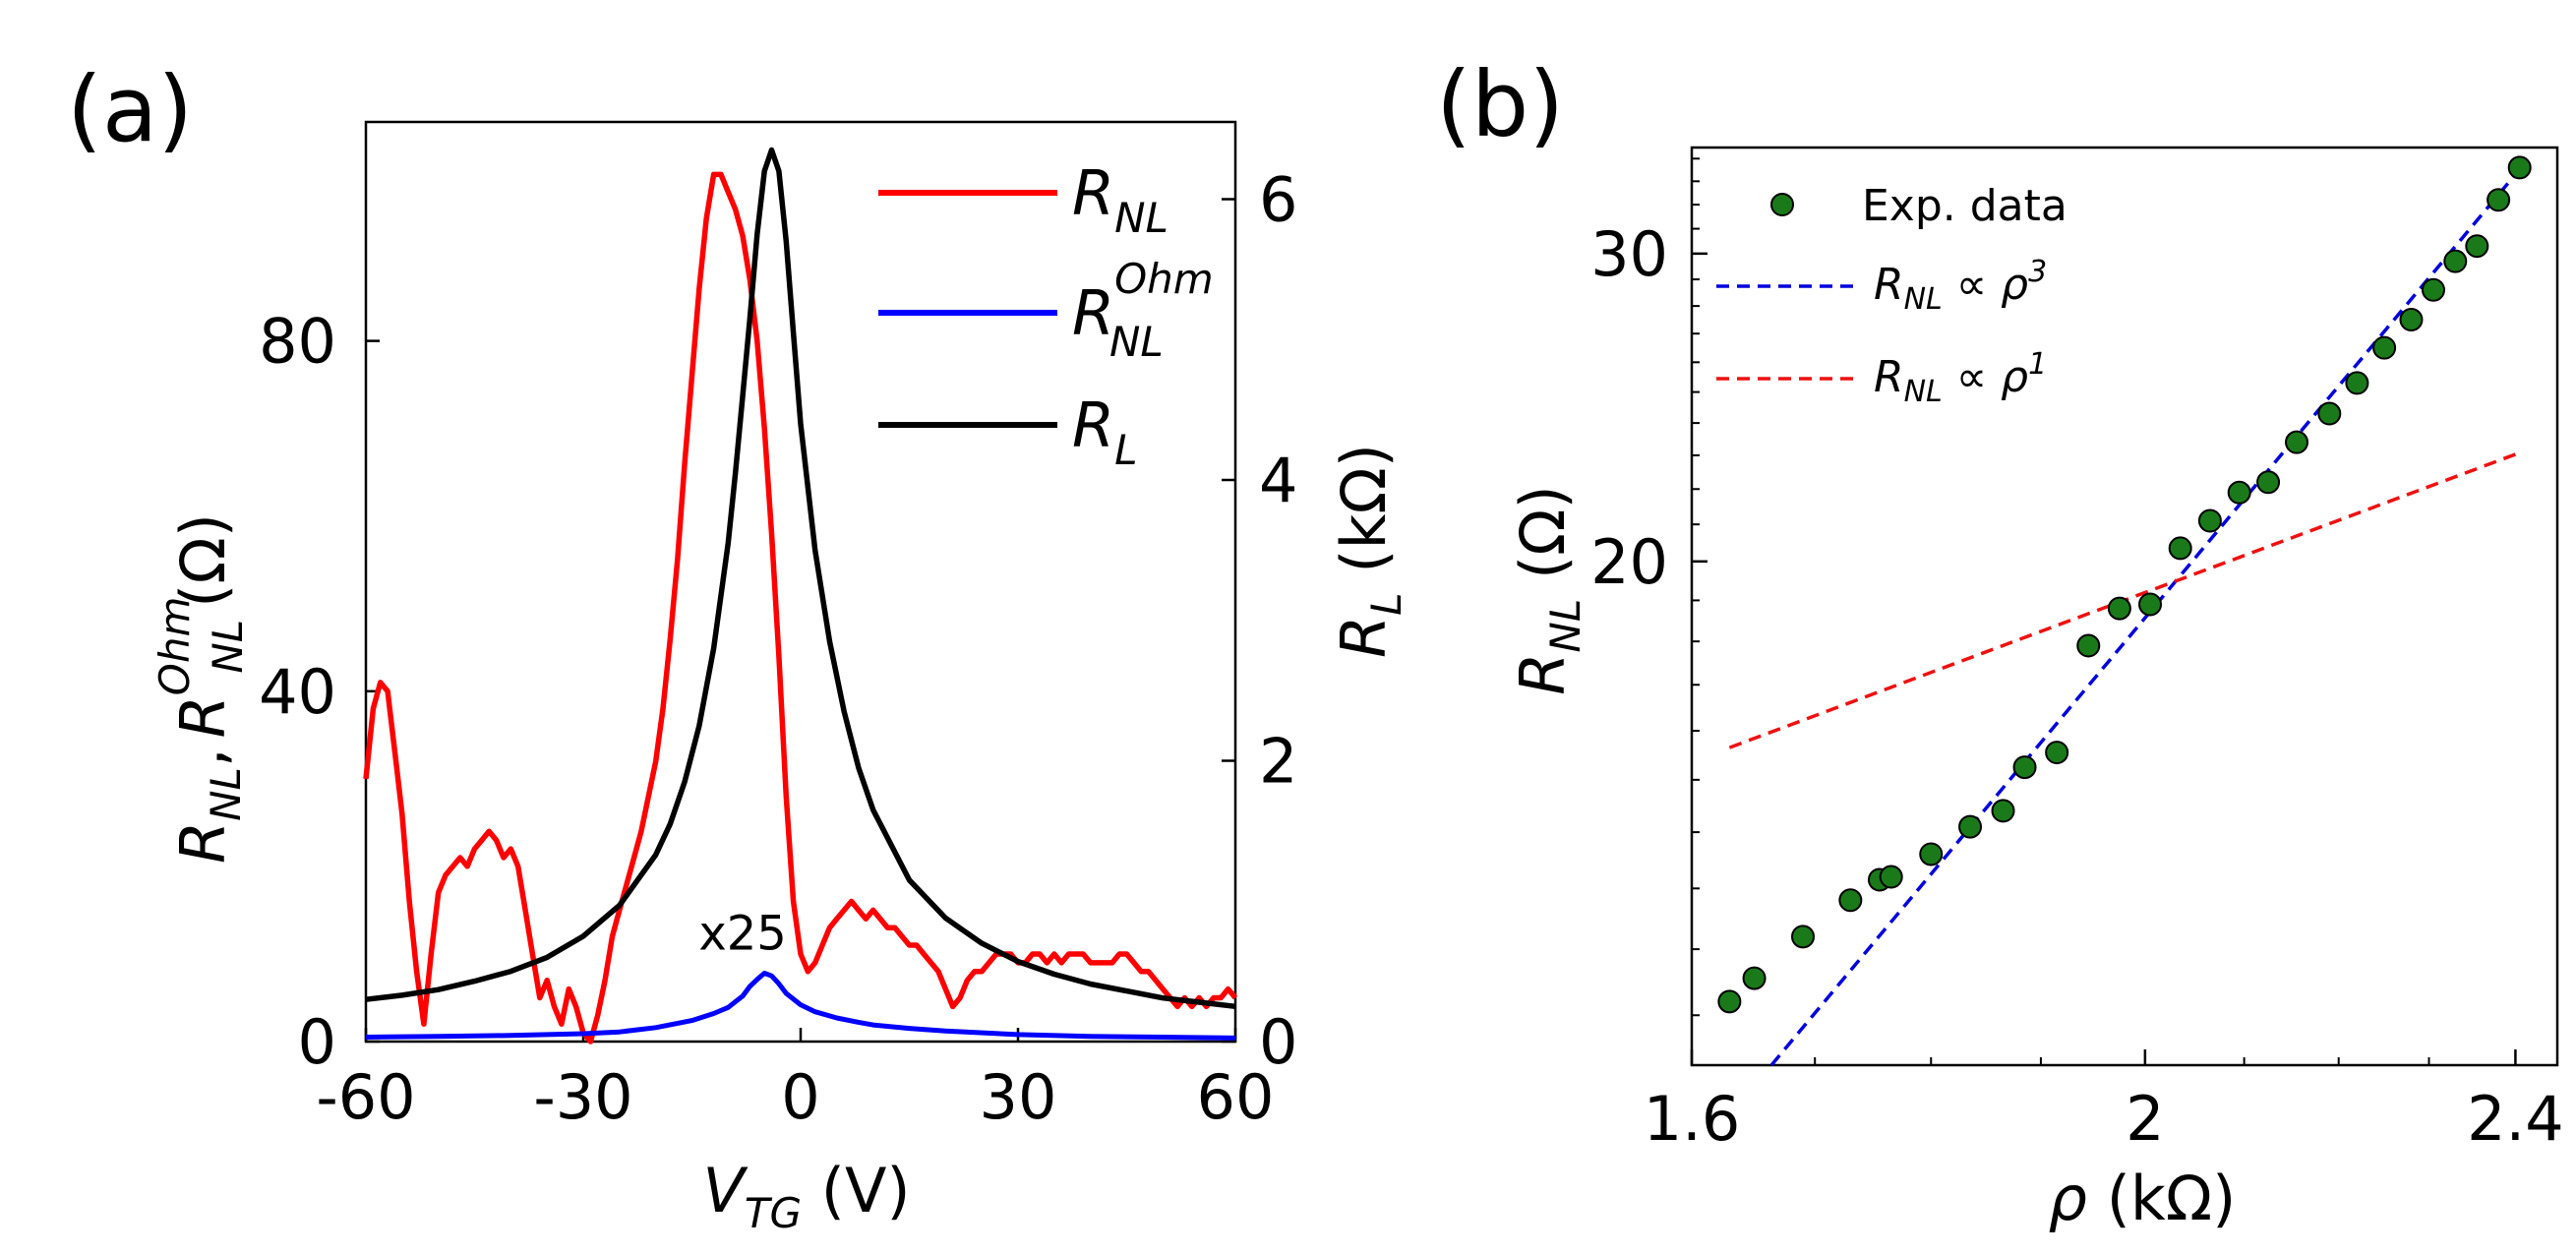  Describe the element at coordinates (1236, 1097) in the screenshot. I see `x-tick-label: 60` at that location.